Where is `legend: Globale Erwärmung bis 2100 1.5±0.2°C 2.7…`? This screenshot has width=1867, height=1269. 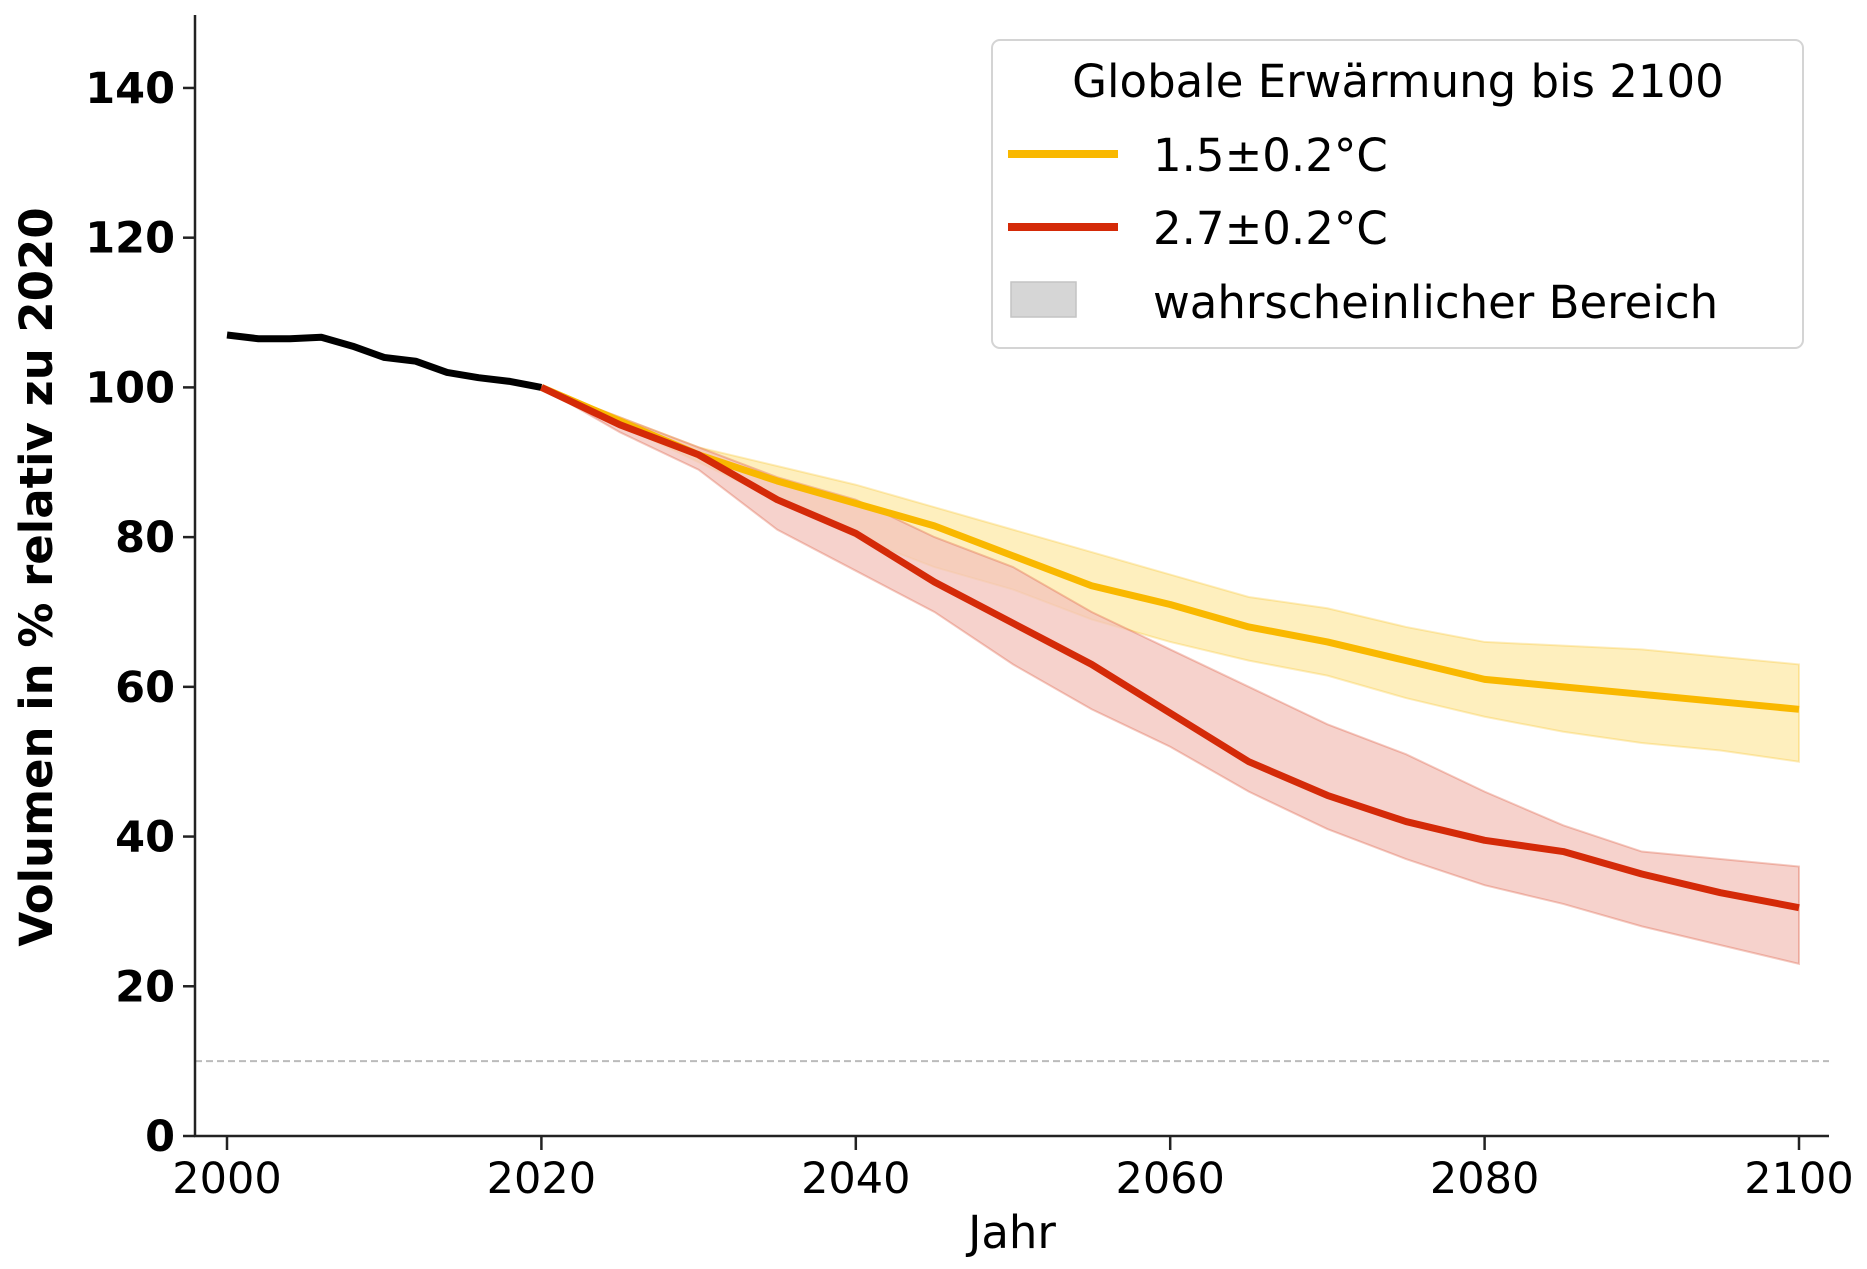
legend: Globale Erwärmung bis 2100 1.5±0.2°C 2.7… is located at coordinates (1397, 194).